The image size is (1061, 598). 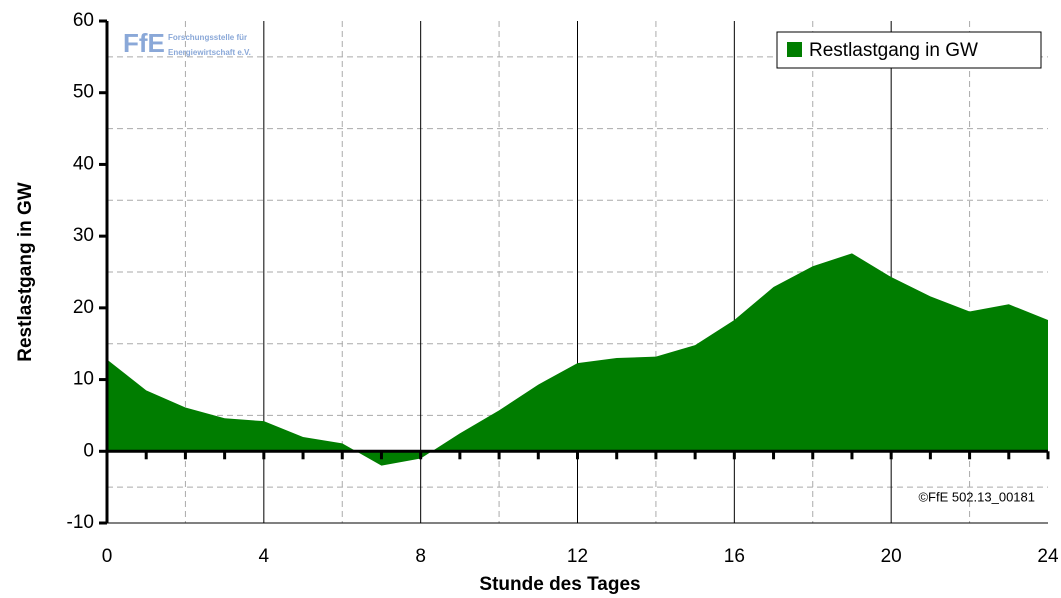 I want to click on x-tick-label: 16, so click(x=734, y=556).